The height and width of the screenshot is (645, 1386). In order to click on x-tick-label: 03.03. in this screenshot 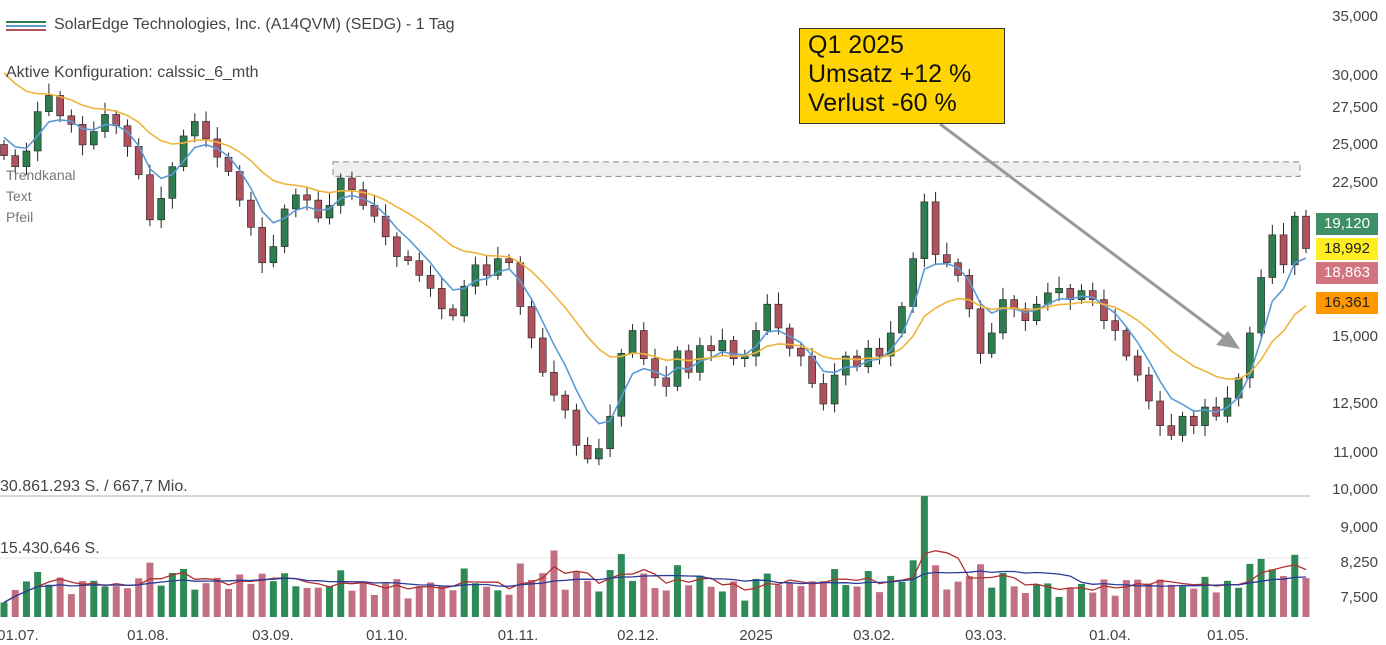, I will do `click(986, 635)`.